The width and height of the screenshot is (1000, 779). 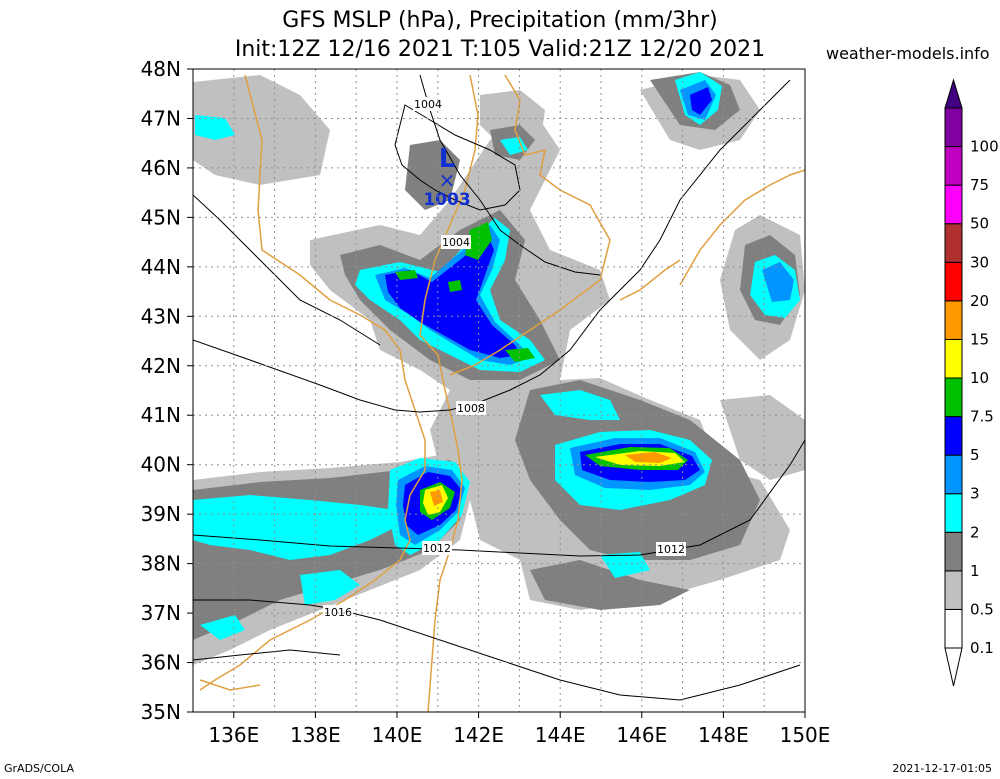 What do you see at coordinates (233, 735) in the screenshot?
I see `lon-tick-label: 136E` at bounding box center [233, 735].